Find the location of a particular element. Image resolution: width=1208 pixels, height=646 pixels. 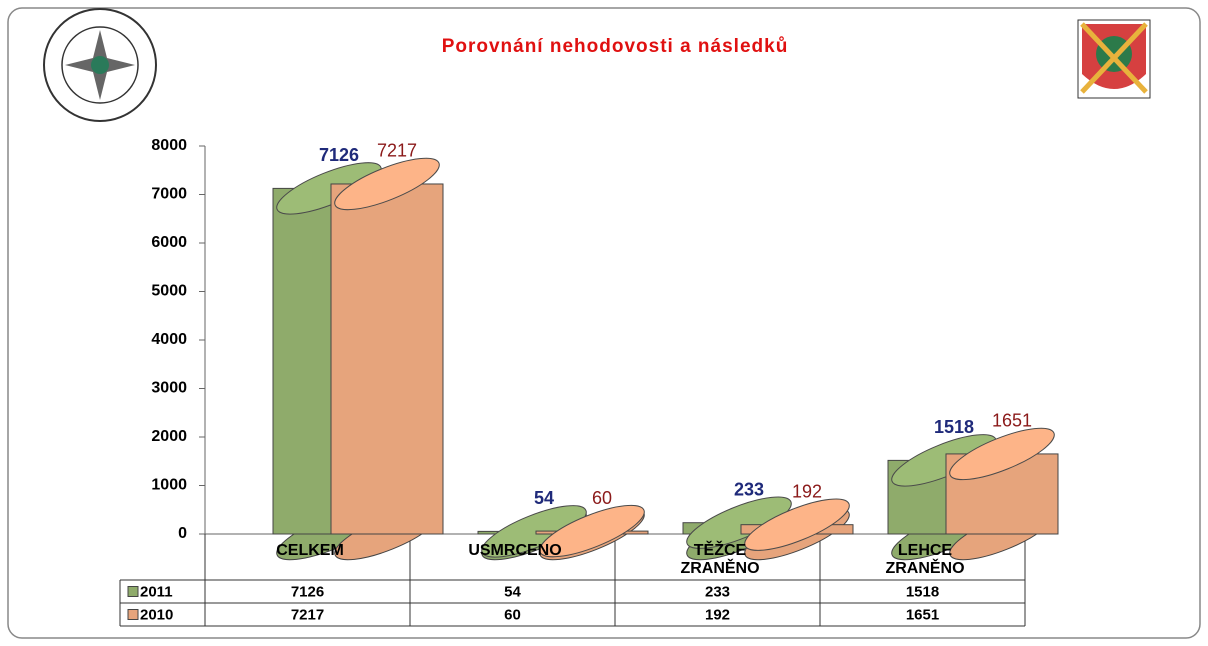

police-logo is located at coordinates (100, 65).